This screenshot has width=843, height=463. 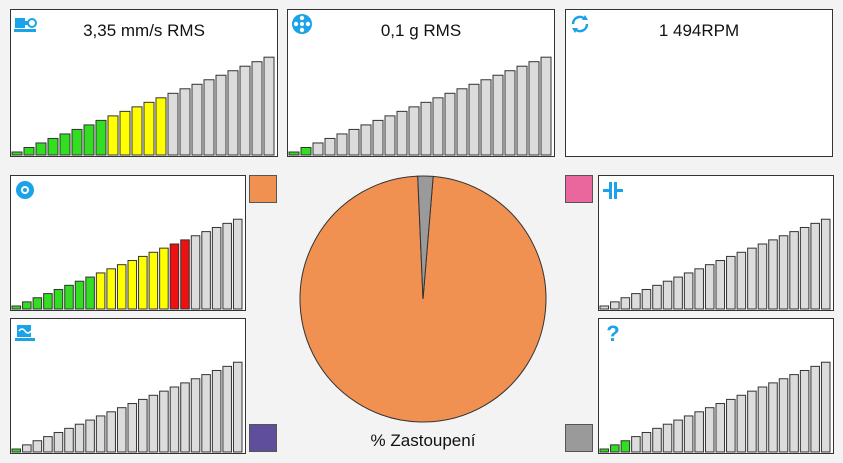 I want to click on acceleration-bar-graph, so click(x=420, y=106).